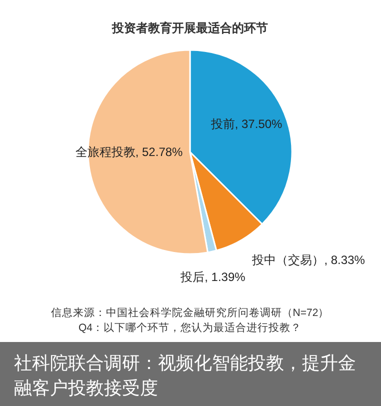 Image resolution: width=381 pixels, height=406 pixels. I want to click on slice-label: 投后, 1.39%, so click(213, 277).